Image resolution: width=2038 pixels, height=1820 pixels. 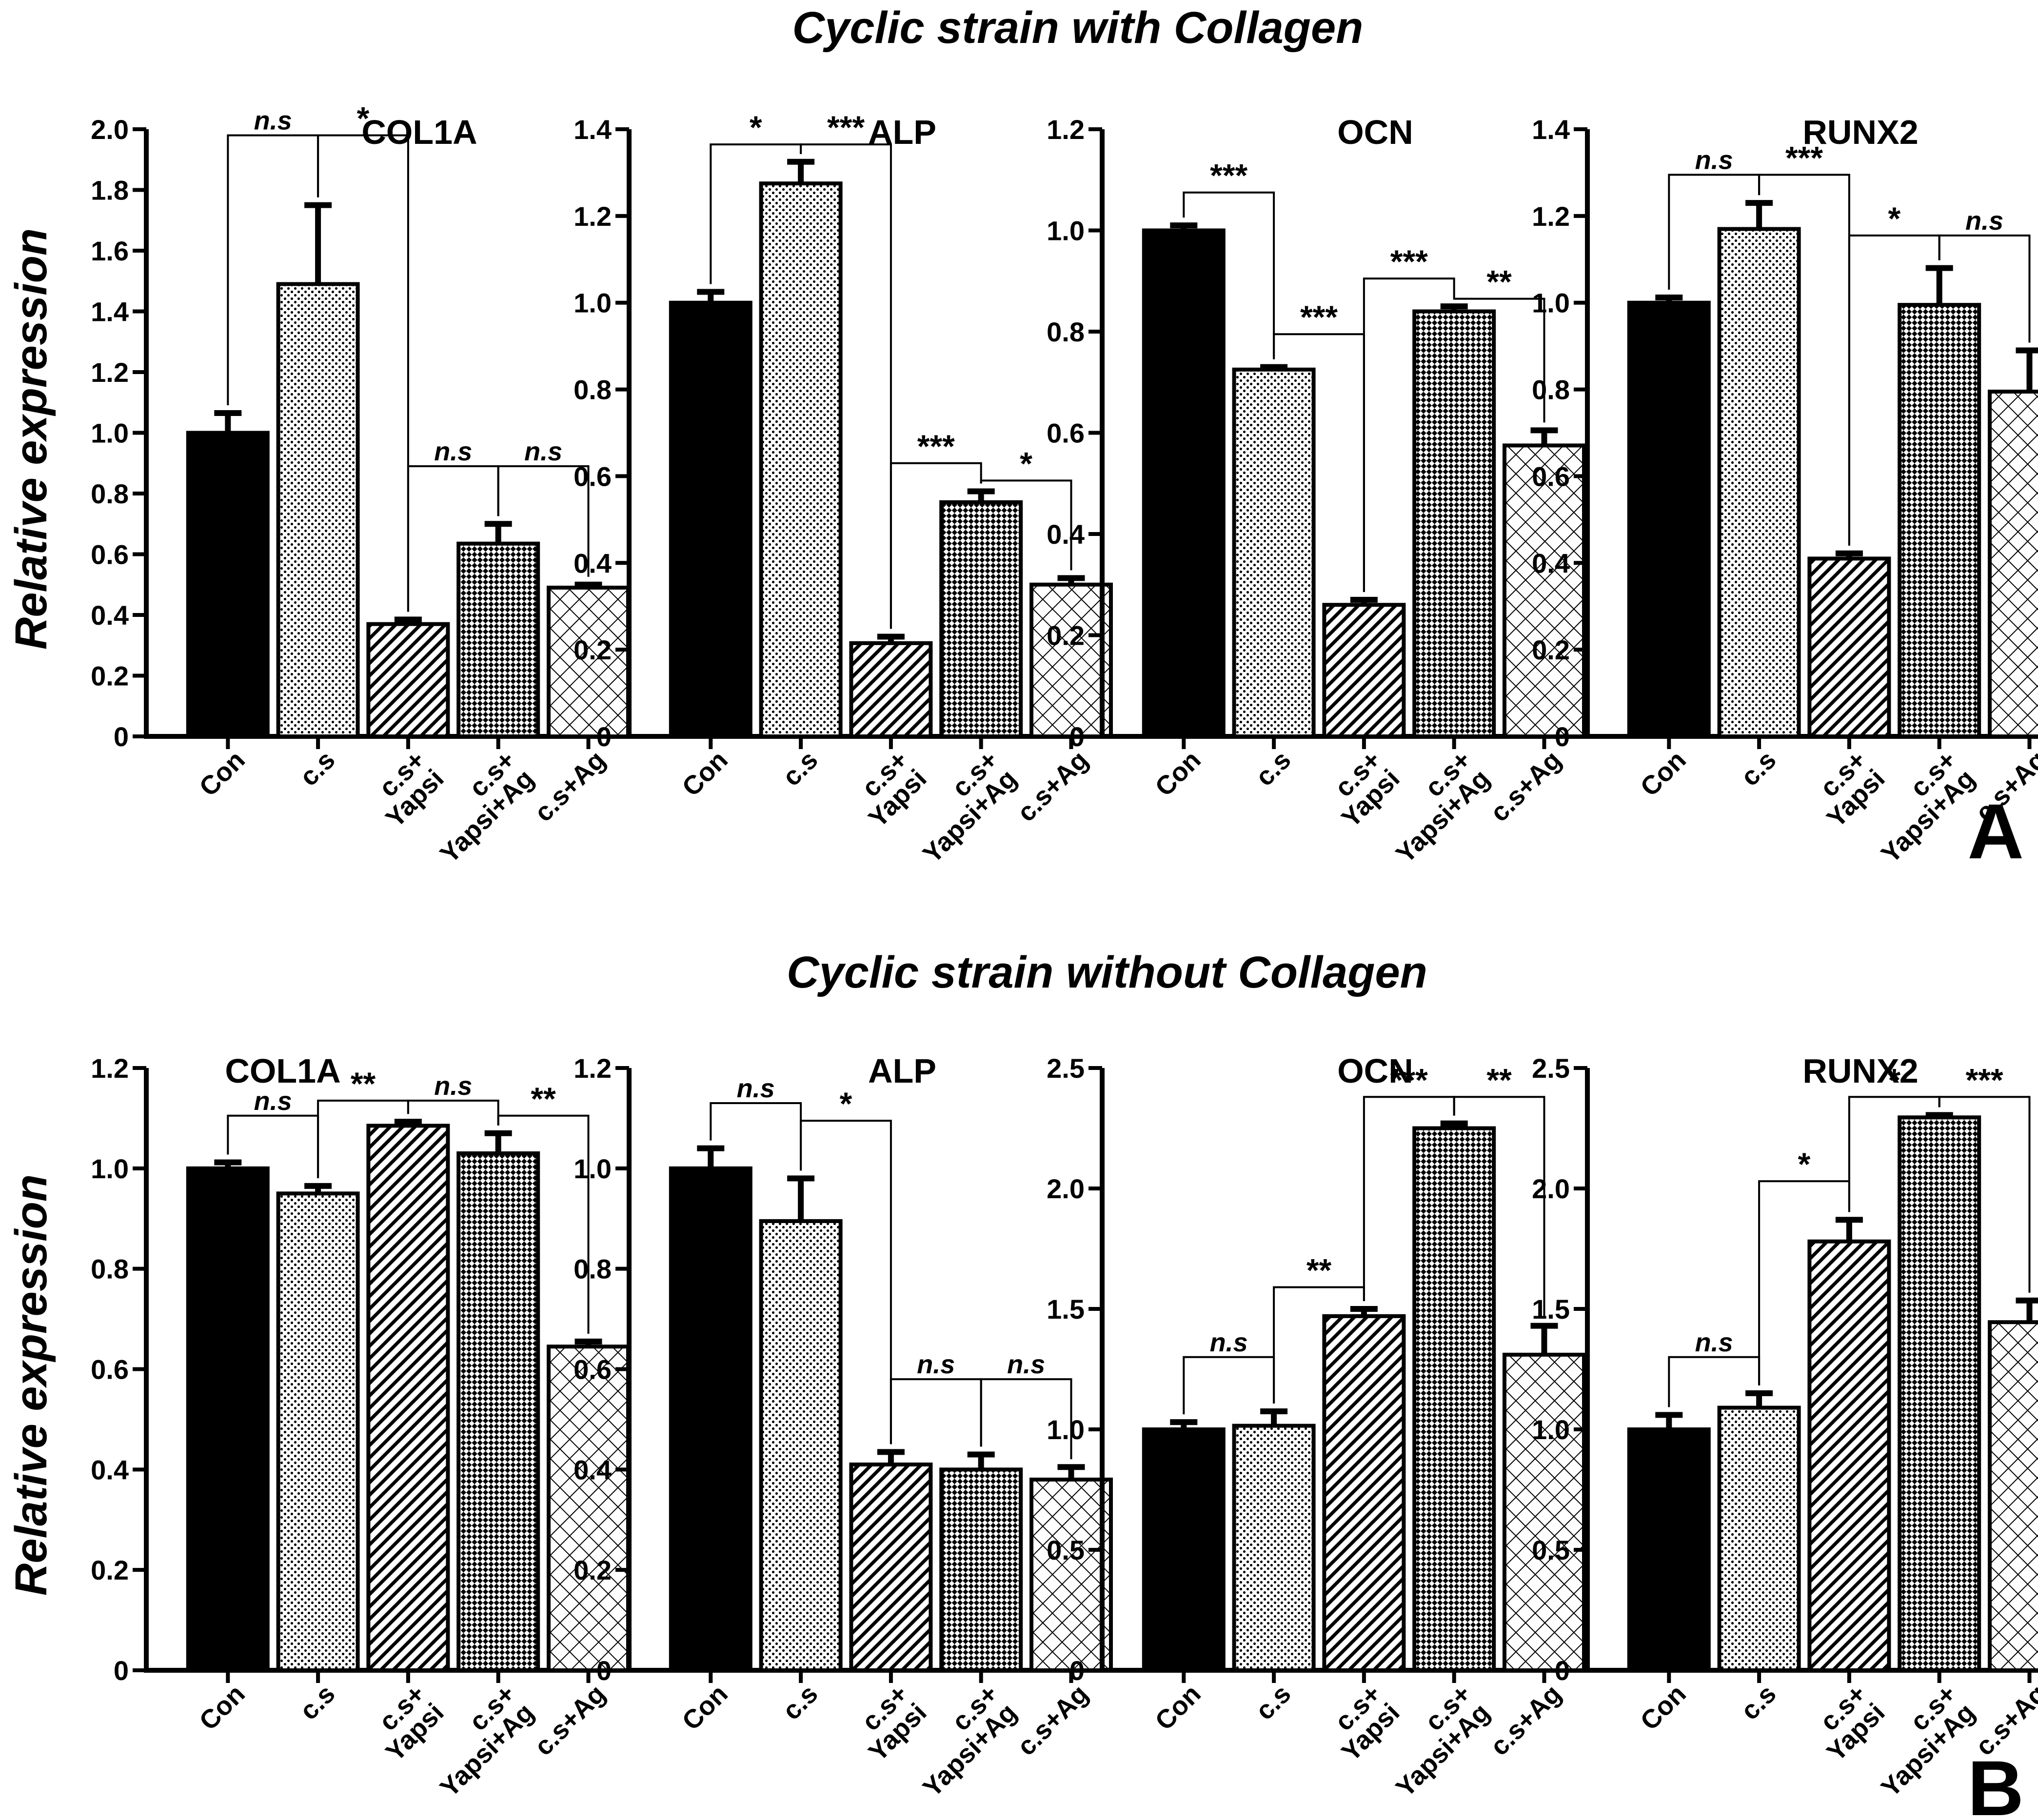 What do you see at coordinates (1107, 972) in the screenshot?
I see `panel-title-b: Cyclic strain without Collagen` at bounding box center [1107, 972].